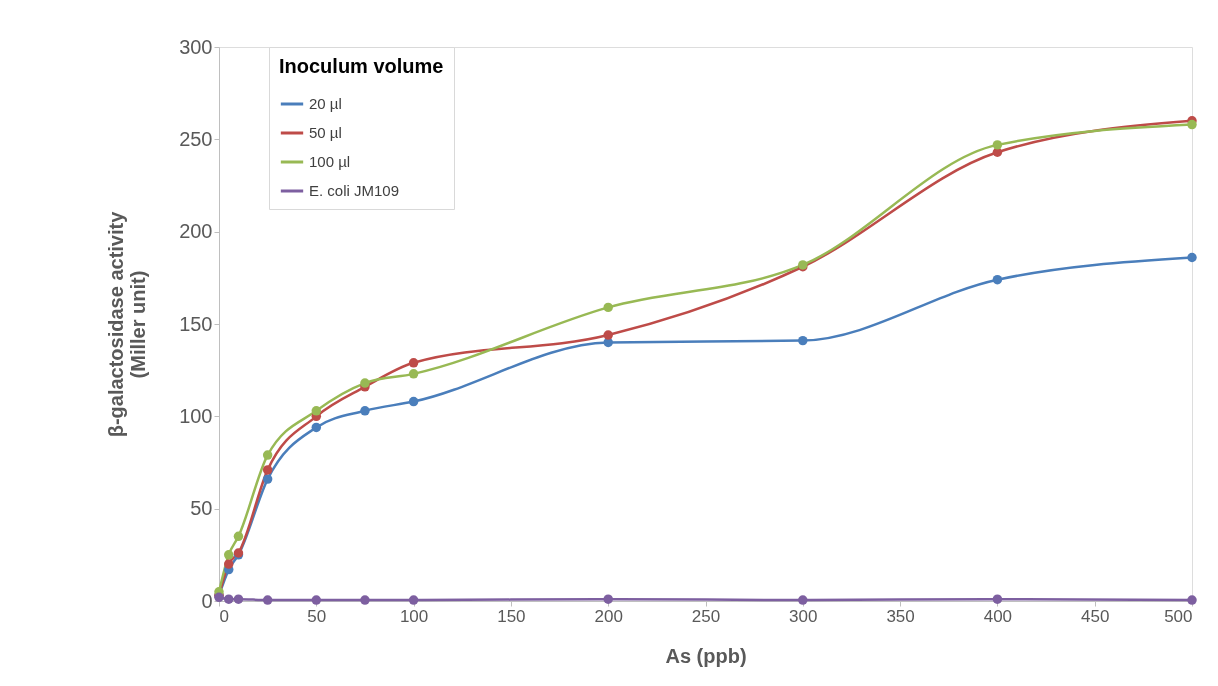  I want to click on y-tick-label: 0, so click(207, 600).